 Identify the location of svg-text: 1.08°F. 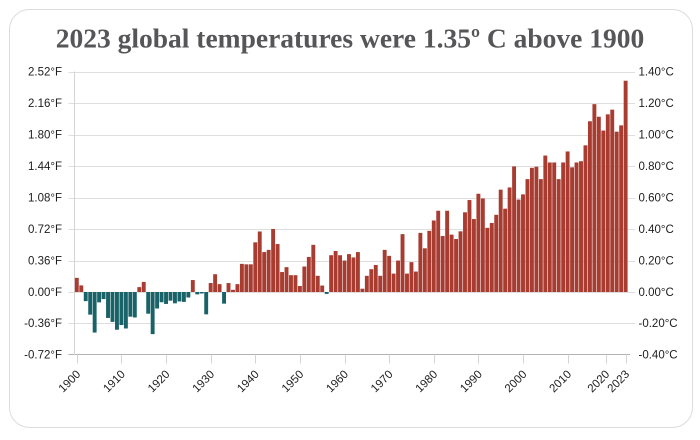
(45, 198).